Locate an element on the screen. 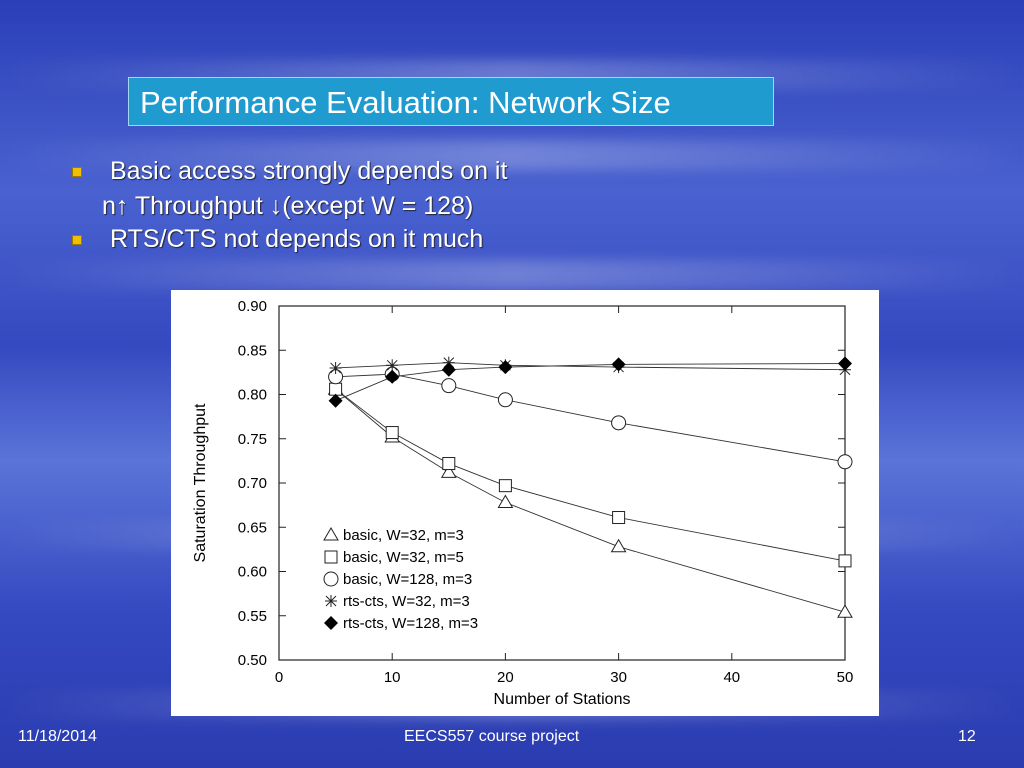 This screenshot has width=1024, height=768. legend-square-icon is located at coordinates (331, 557).